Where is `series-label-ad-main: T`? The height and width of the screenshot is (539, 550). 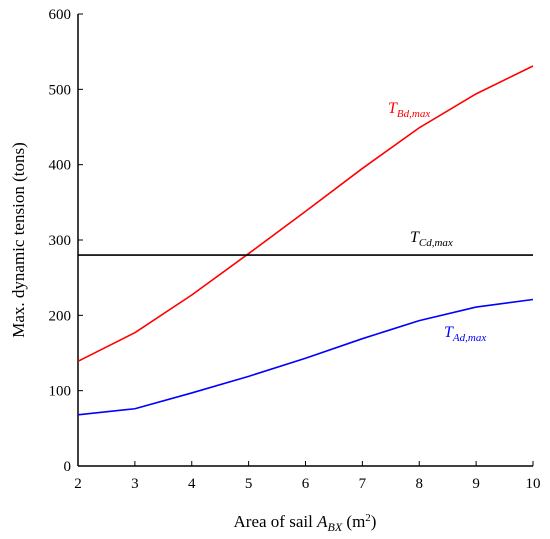
series-label-ad-main: T is located at coordinates (449, 332).